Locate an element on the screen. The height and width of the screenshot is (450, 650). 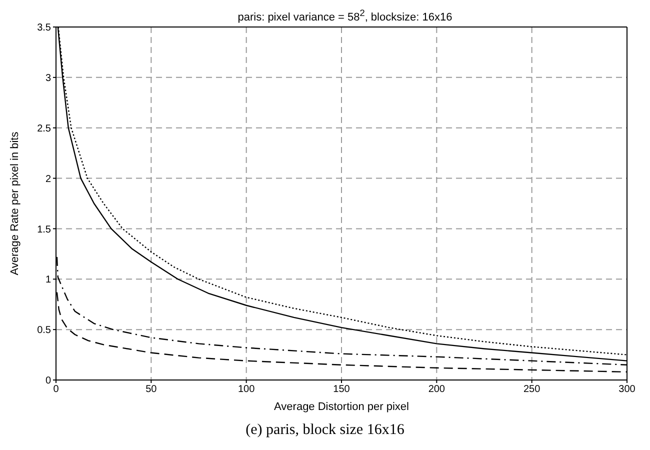
y-axis-title: Average Rate per pixel in bits is located at coordinates (14, 203).